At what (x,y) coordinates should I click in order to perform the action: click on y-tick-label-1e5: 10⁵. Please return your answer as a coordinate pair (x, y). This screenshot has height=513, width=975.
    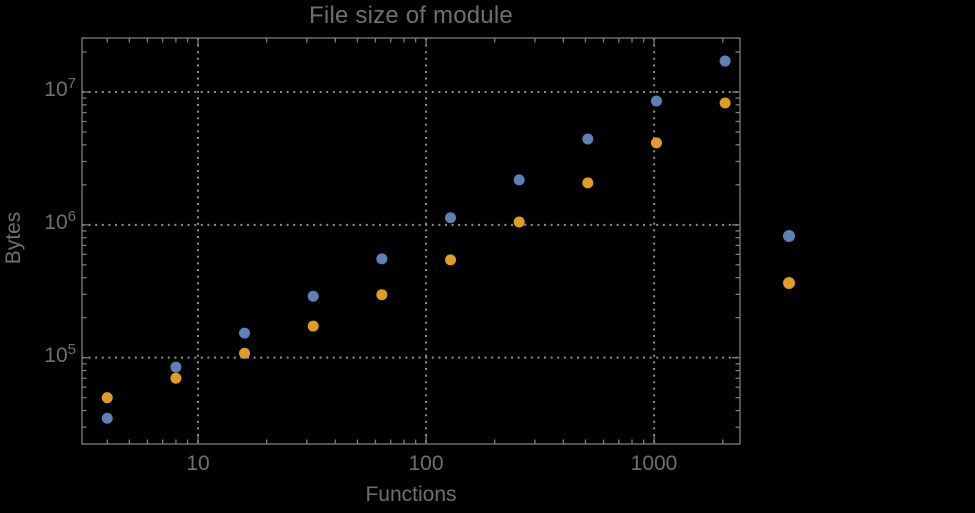
    Looking at the image, I should click on (60, 354).